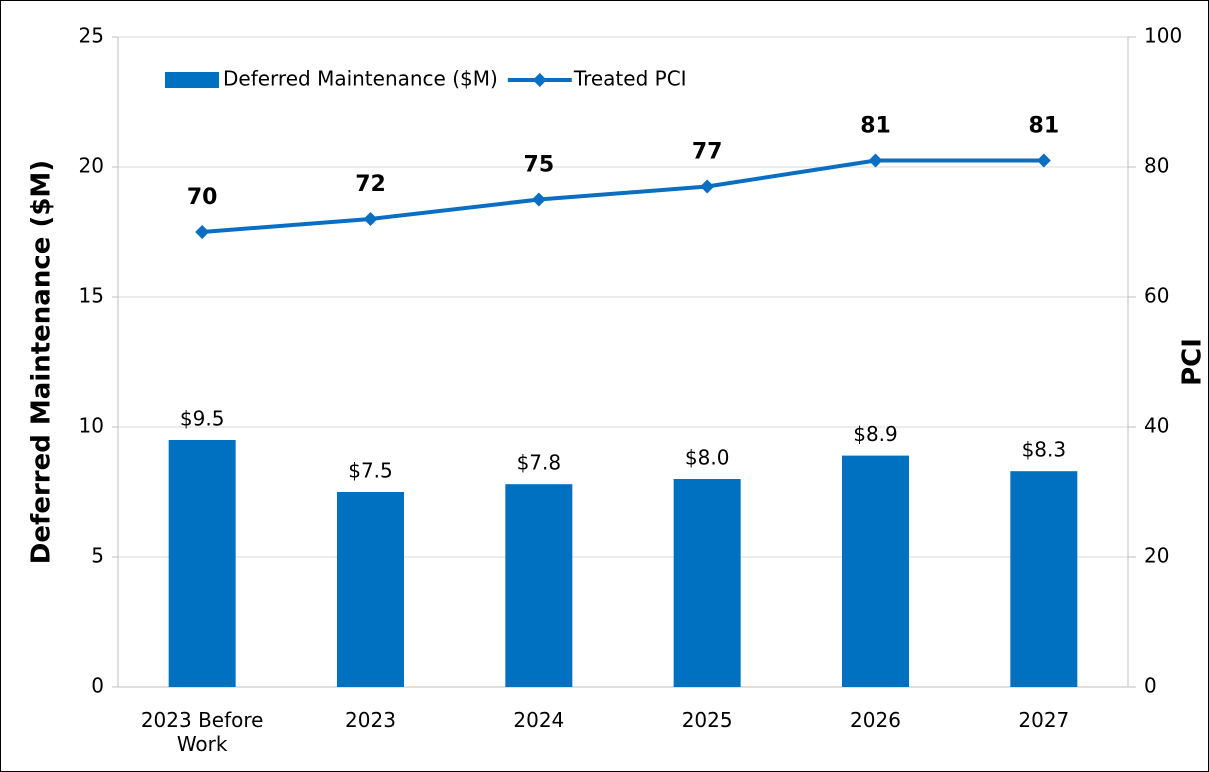 The height and width of the screenshot is (772, 1209). Describe the element at coordinates (91, 166) in the screenshot. I see `y-tick-label: 20` at that location.